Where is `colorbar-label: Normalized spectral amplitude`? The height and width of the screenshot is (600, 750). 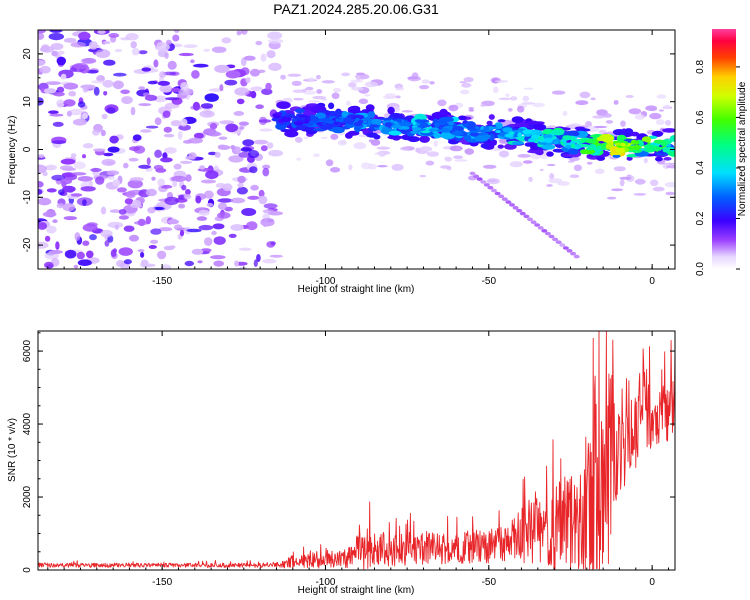
colorbar-label: Normalized spectral amplitude is located at coordinates (742, 148).